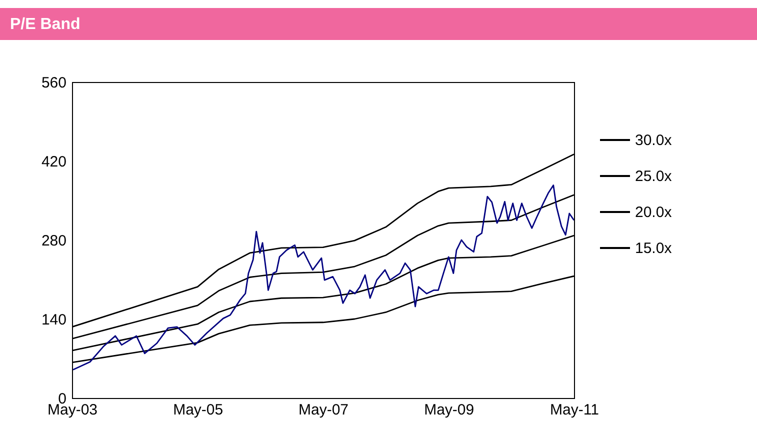 The image size is (757, 438). Describe the element at coordinates (653, 248) in the screenshot. I see `legend-label: 15.0x` at that location.